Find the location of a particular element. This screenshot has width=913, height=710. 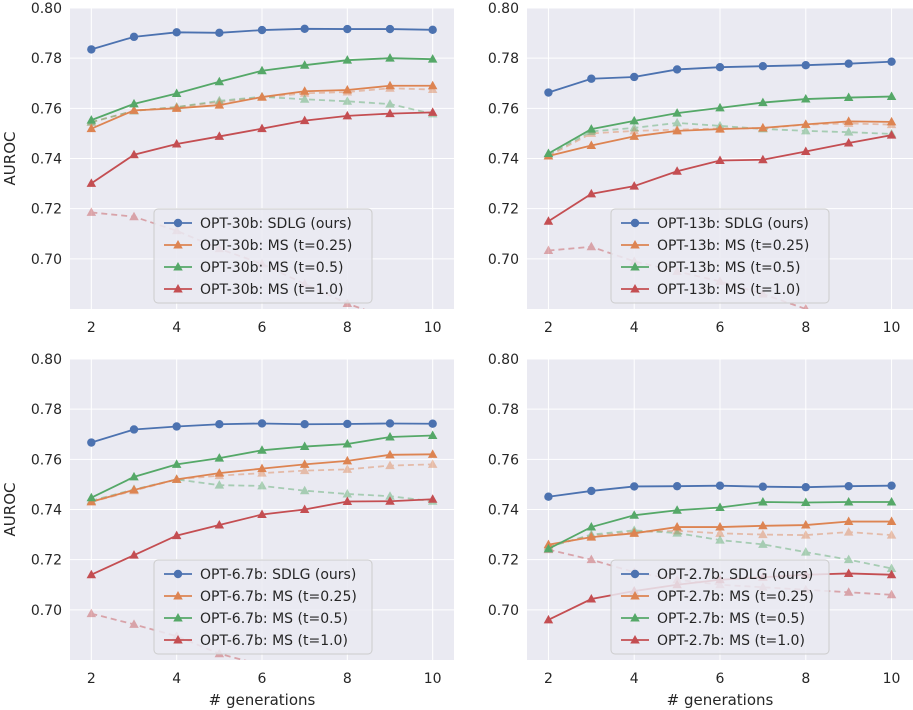

legend-entry: OPT-30b: MS (t=1.0) is located at coordinates (271, 290).